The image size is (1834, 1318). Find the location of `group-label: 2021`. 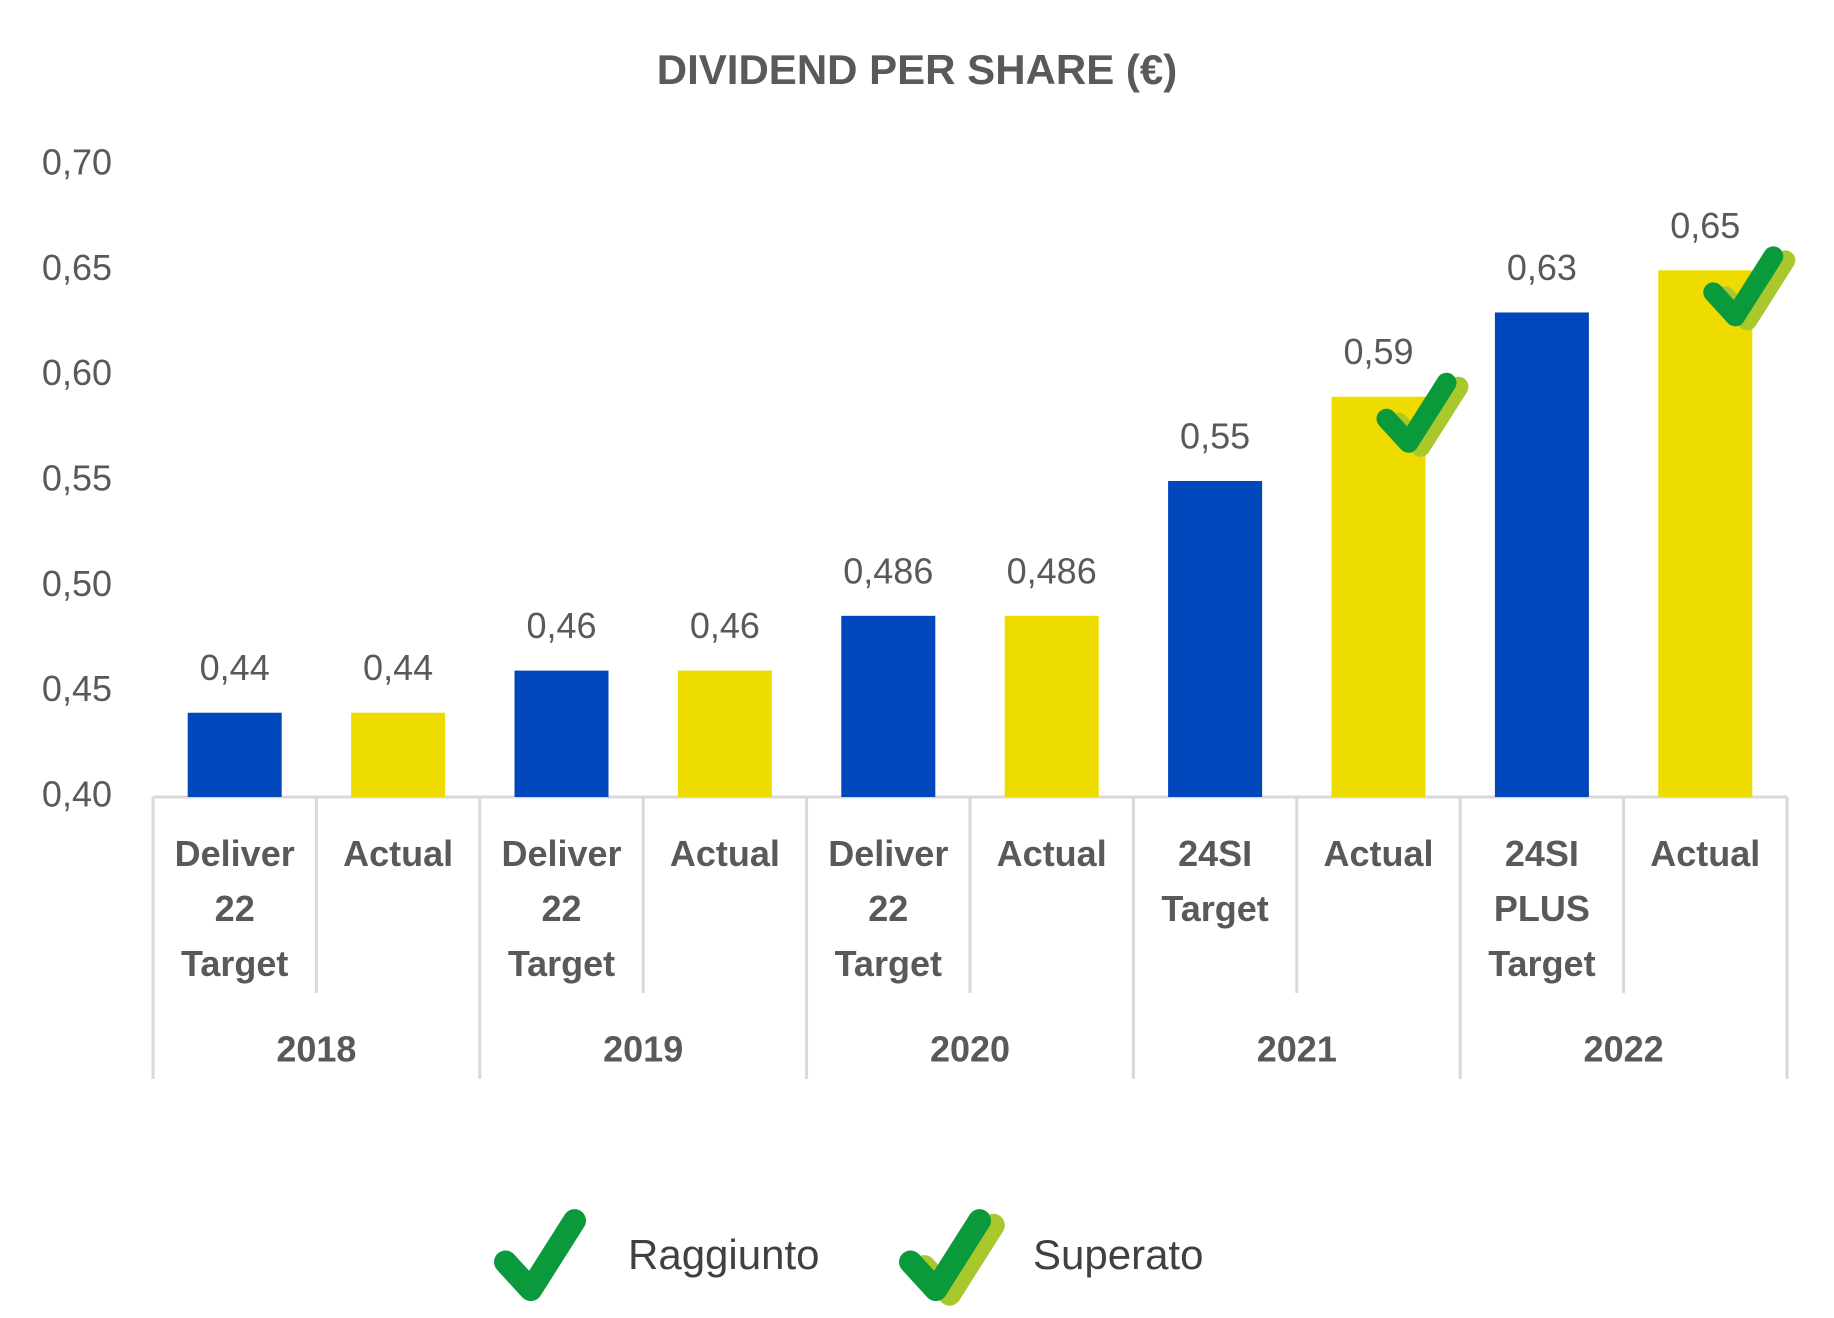

group-label: 2021 is located at coordinates (1297, 1049).